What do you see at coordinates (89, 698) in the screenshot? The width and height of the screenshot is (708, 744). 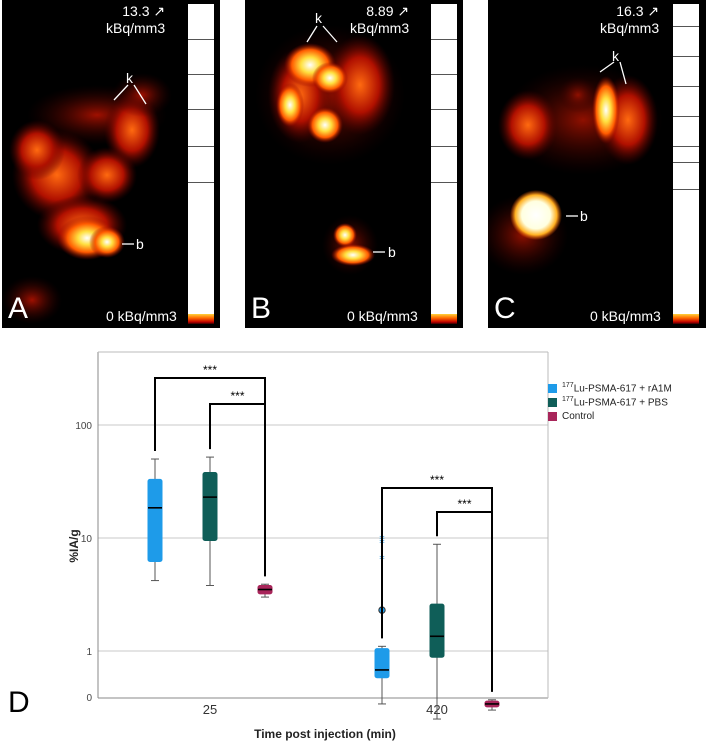 I see `y-tick-label: 0` at bounding box center [89, 698].